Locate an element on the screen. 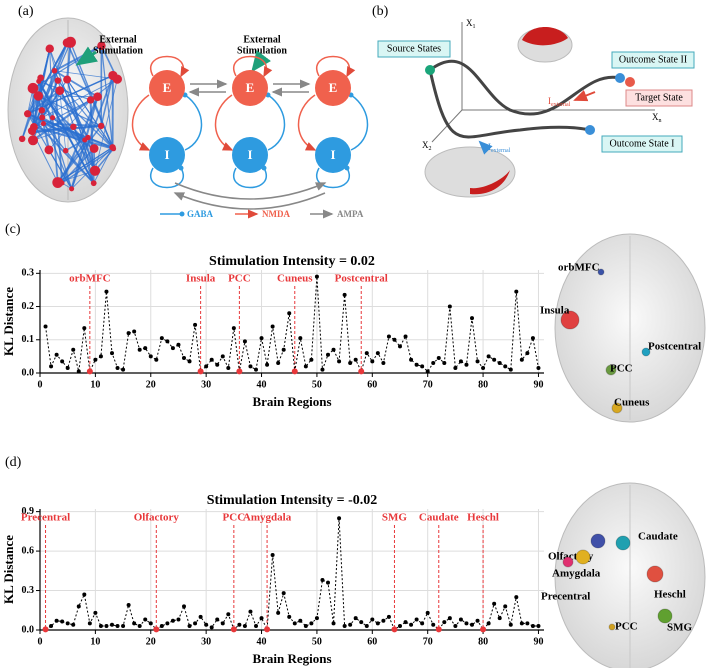 The height and width of the screenshot is (668, 709). brain-network is located at coordinates (68, 110).